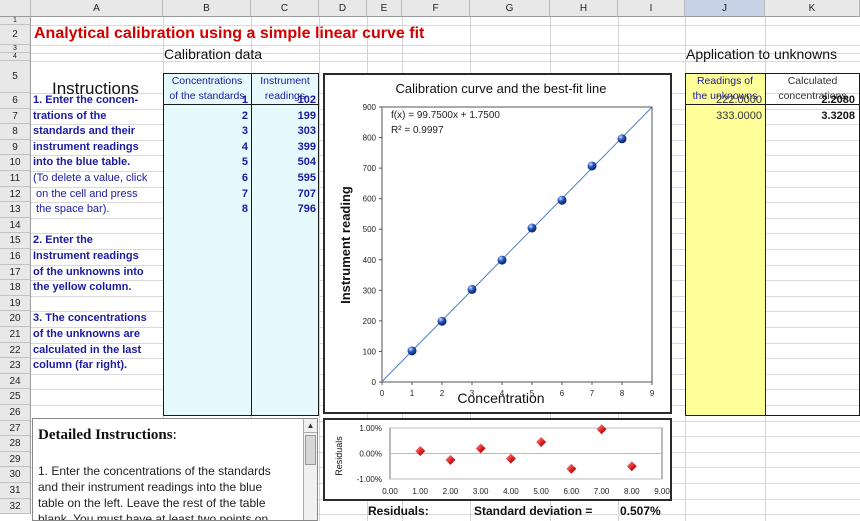  I want to click on scroll-up-arrow: ▲, so click(310, 426).